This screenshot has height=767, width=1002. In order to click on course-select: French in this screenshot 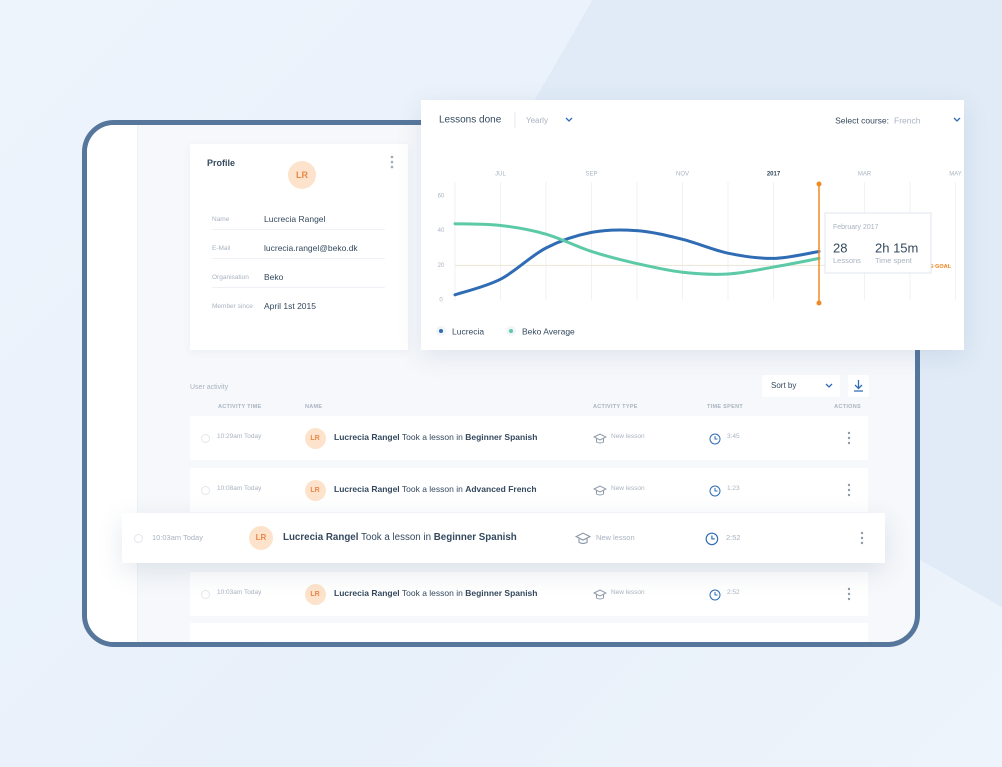, I will do `click(907, 120)`.